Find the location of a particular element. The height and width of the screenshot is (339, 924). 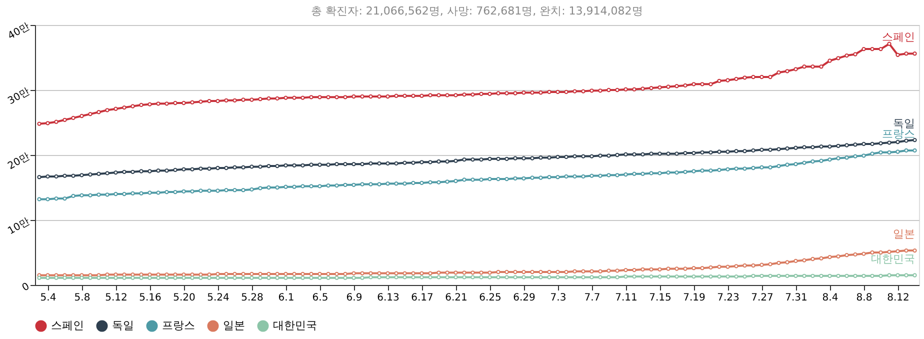

x-tick-label: 6.17 is located at coordinates (422, 298).